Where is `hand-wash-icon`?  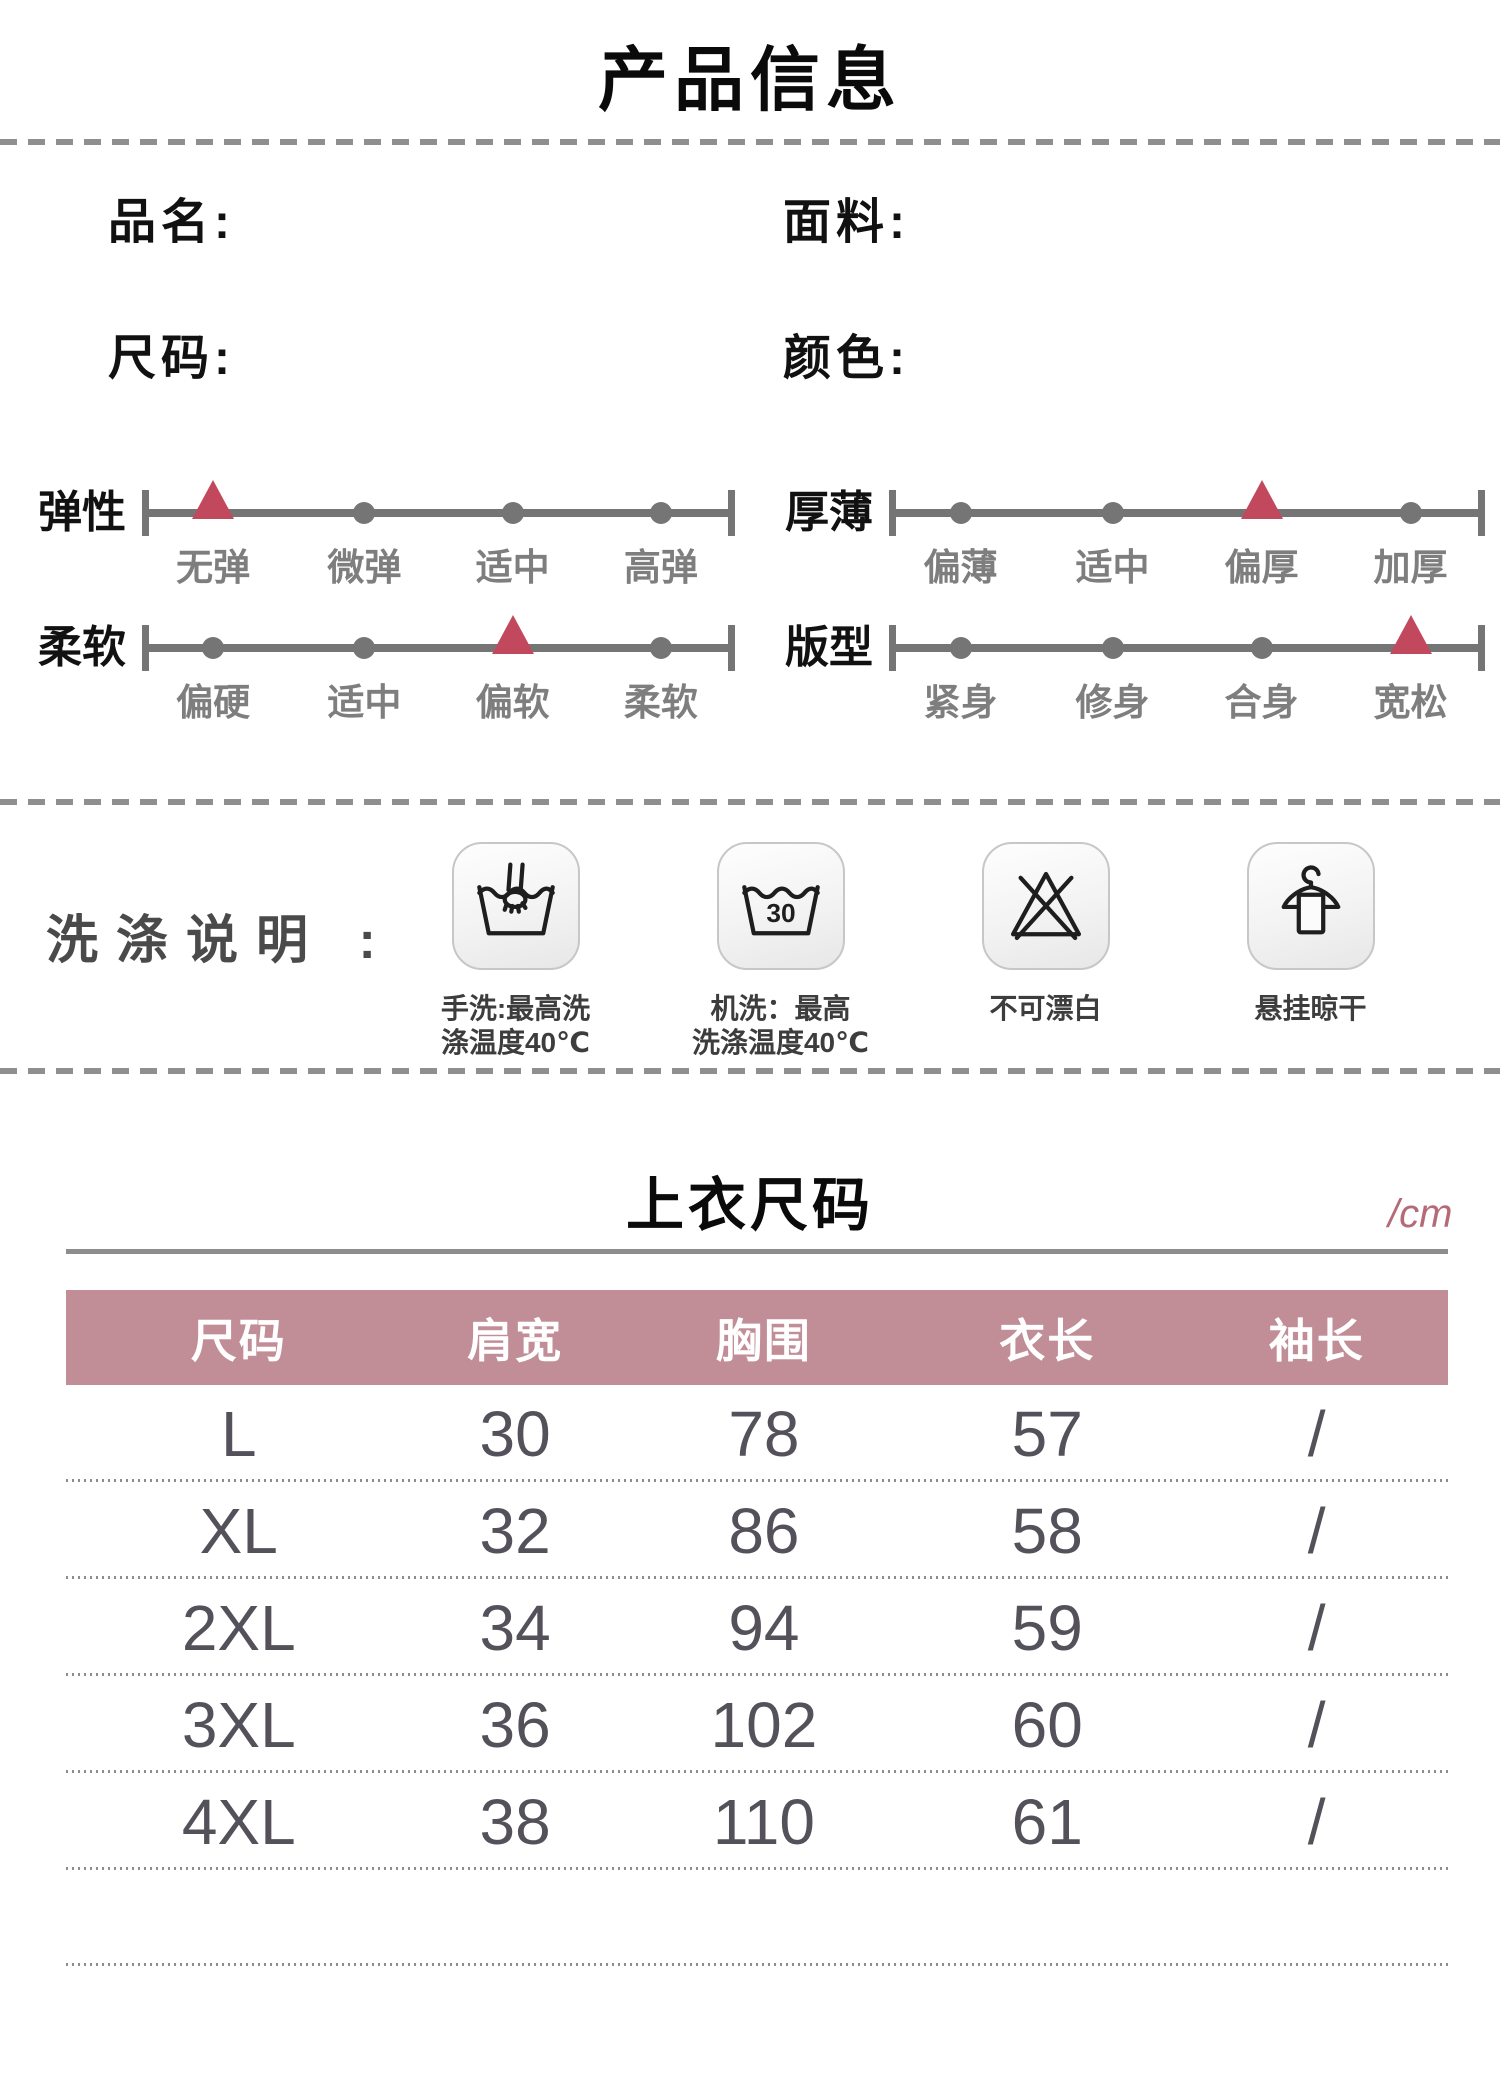 hand-wash-icon is located at coordinates (515, 899).